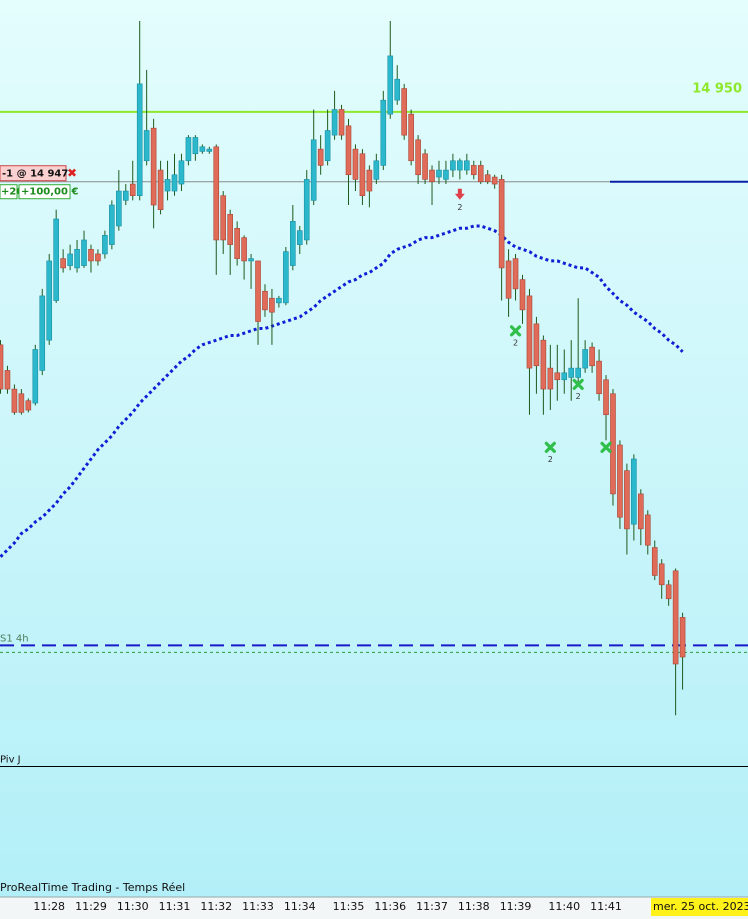  What do you see at coordinates (300, 906) in the screenshot?
I see `x-tick-label: 11:34` at bounding box center [300, 906].